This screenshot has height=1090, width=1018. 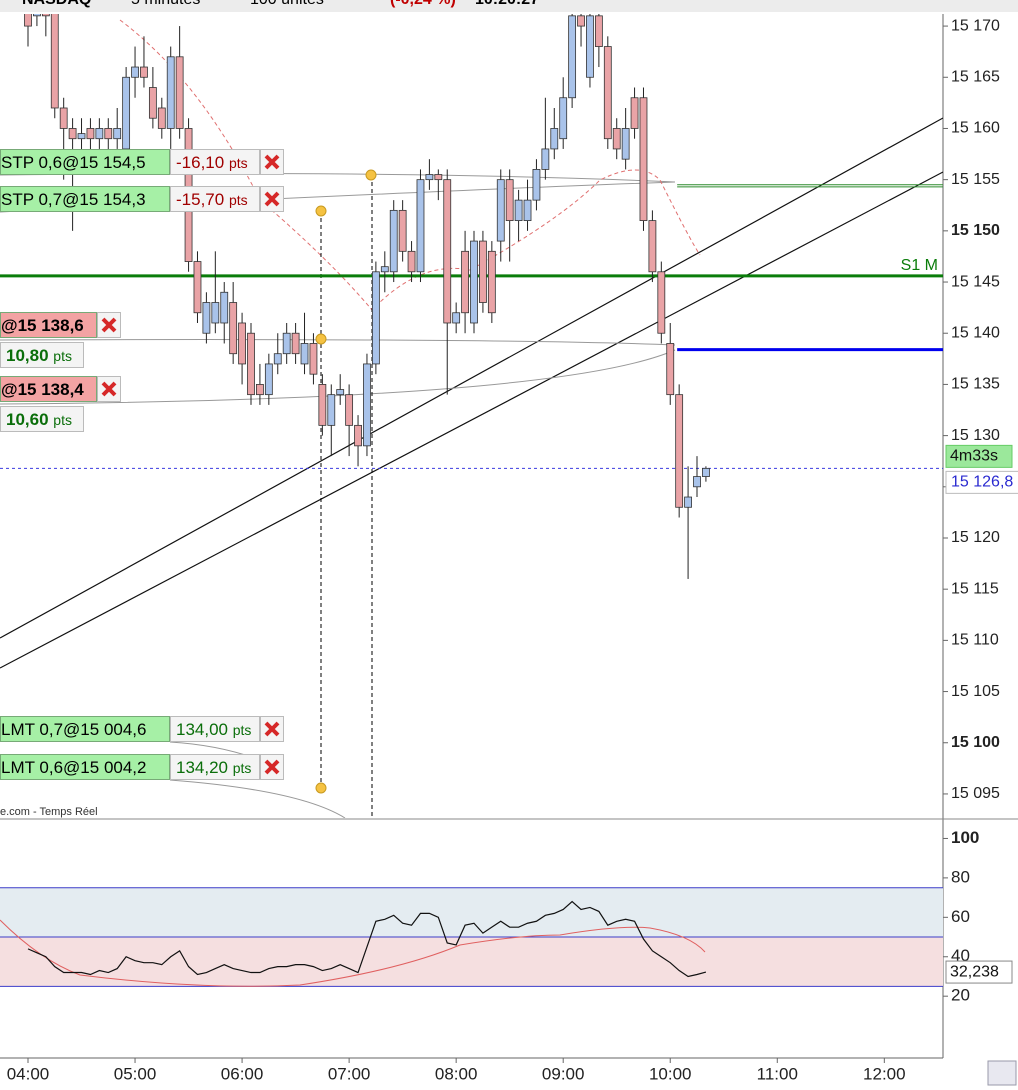 I want to click on scroll-button, so click(x=1002, y=1073).